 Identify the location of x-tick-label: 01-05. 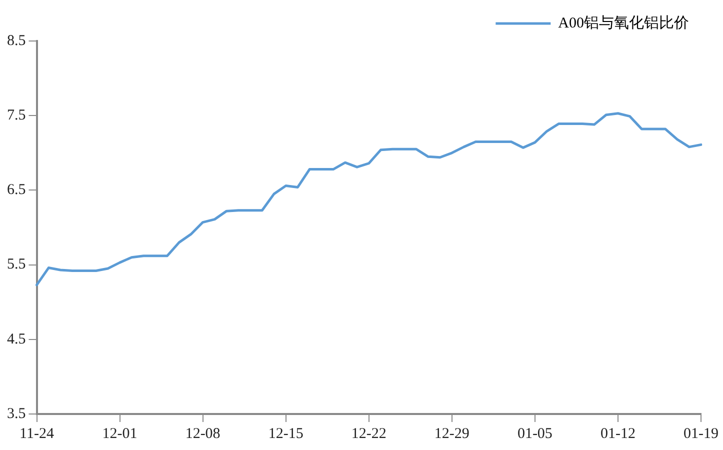
(534, 434).